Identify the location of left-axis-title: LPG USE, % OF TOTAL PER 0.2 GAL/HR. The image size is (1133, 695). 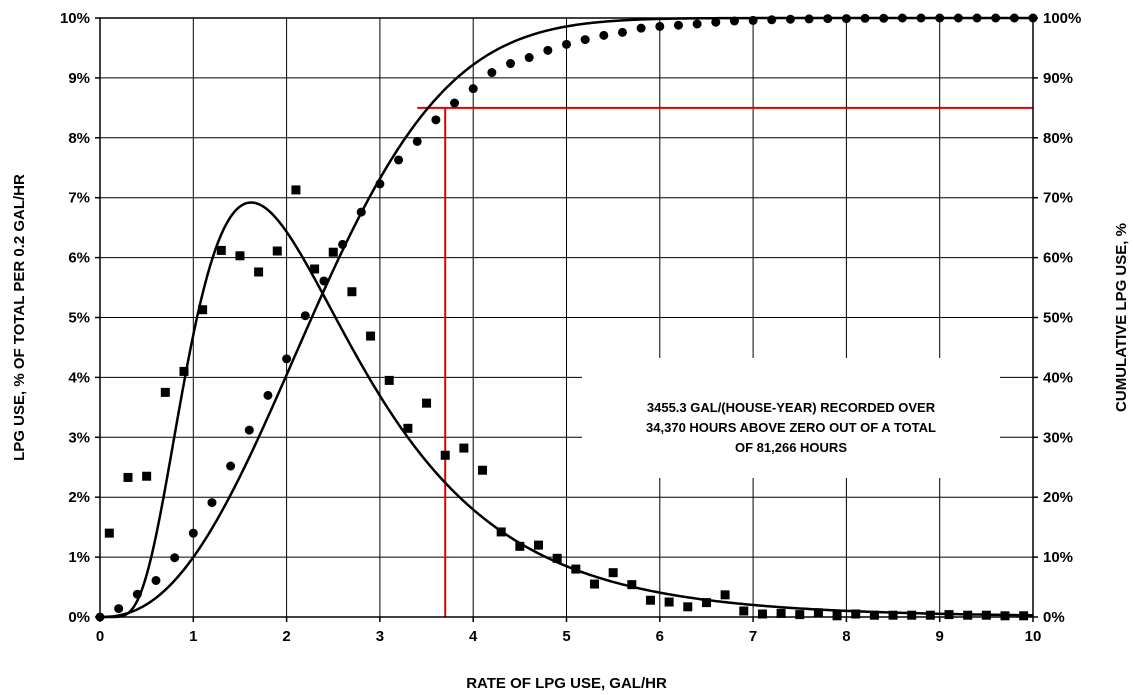
(19, 317).